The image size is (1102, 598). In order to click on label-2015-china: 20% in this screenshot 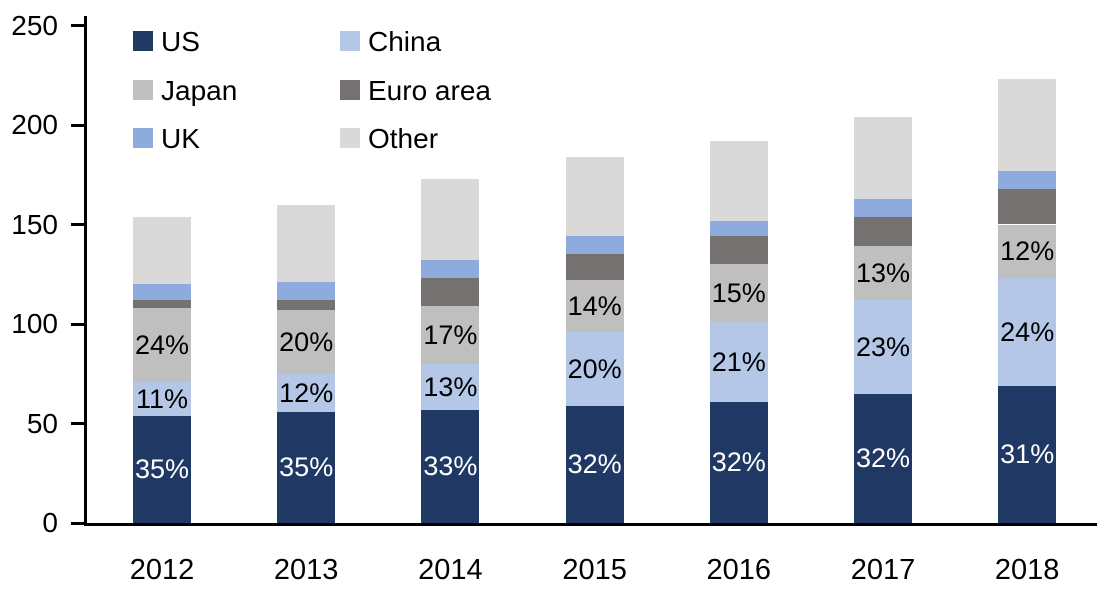, I will do `click(594, 368)`.